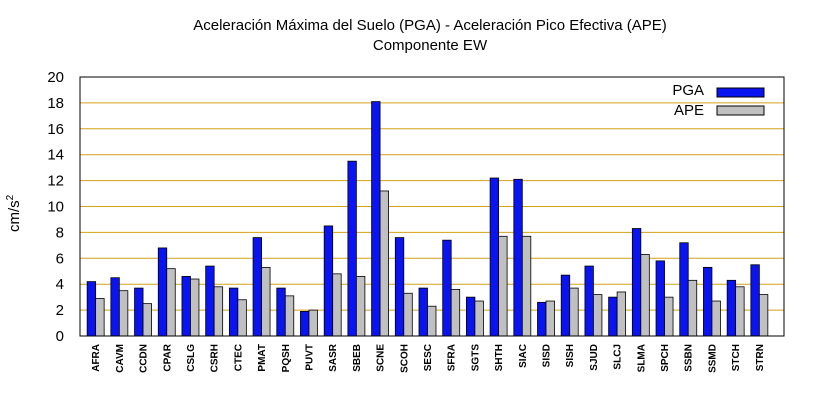 This screenshot has height=400, width=820. Describe the element at coordinates (266, 301) in the screenshot. I see `bar-ape-pmat` at that location.